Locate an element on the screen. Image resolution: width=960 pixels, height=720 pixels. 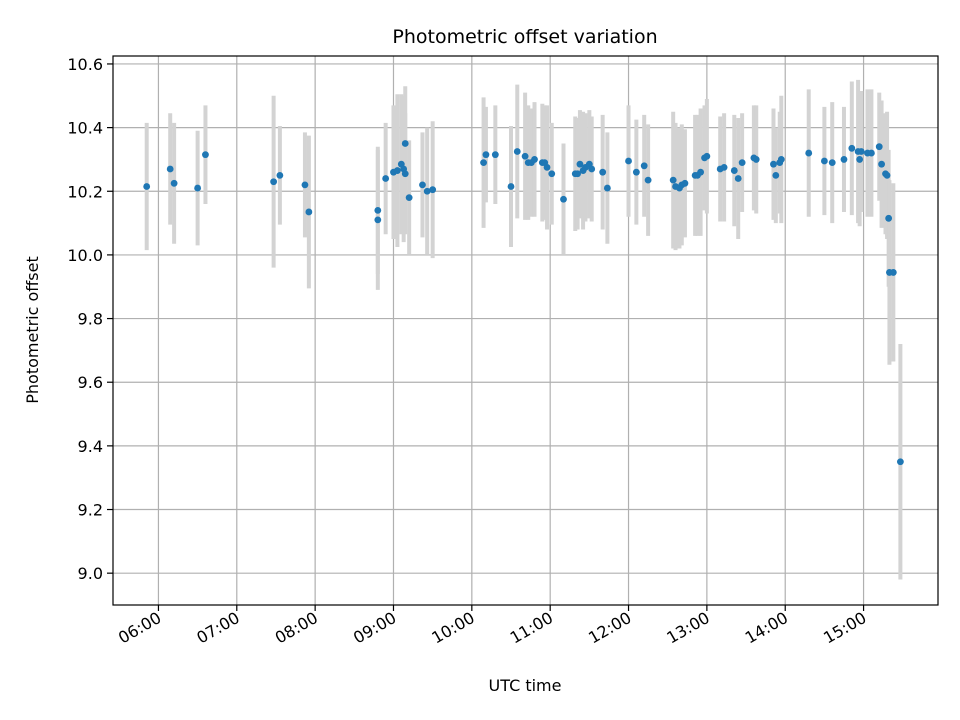
y-tick-label: 9.8 is located at coordinates (90, 319).